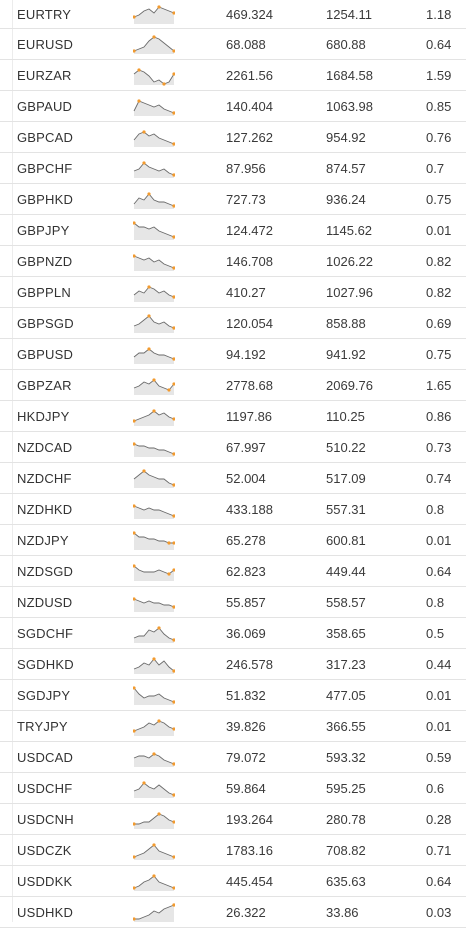 This screenshot has height=928, width=466. What do you see at coordinates (233, 230) in the screenshot?
I see `table-row: GBPJPY 124.472 1145.62 0.01` at bounding box center [233, 230].